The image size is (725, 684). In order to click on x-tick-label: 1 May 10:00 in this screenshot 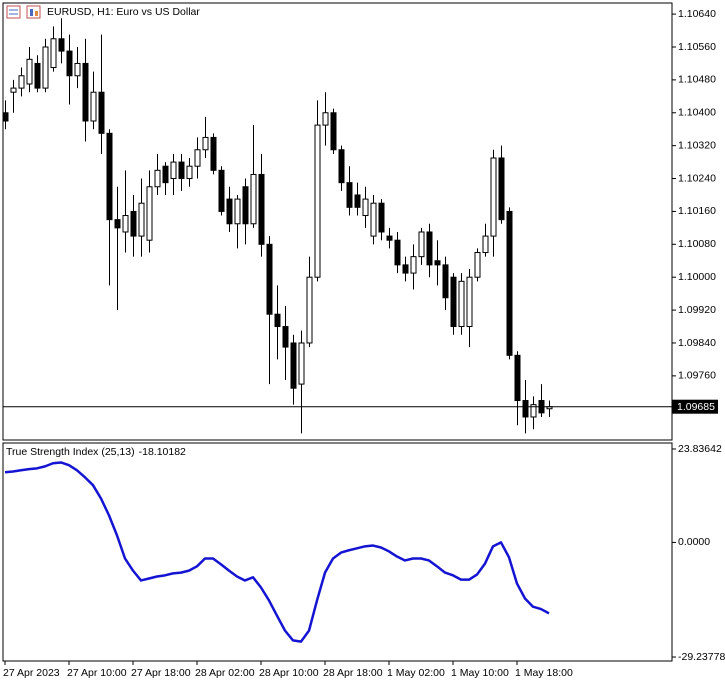, I will do `click(480, 673)`.